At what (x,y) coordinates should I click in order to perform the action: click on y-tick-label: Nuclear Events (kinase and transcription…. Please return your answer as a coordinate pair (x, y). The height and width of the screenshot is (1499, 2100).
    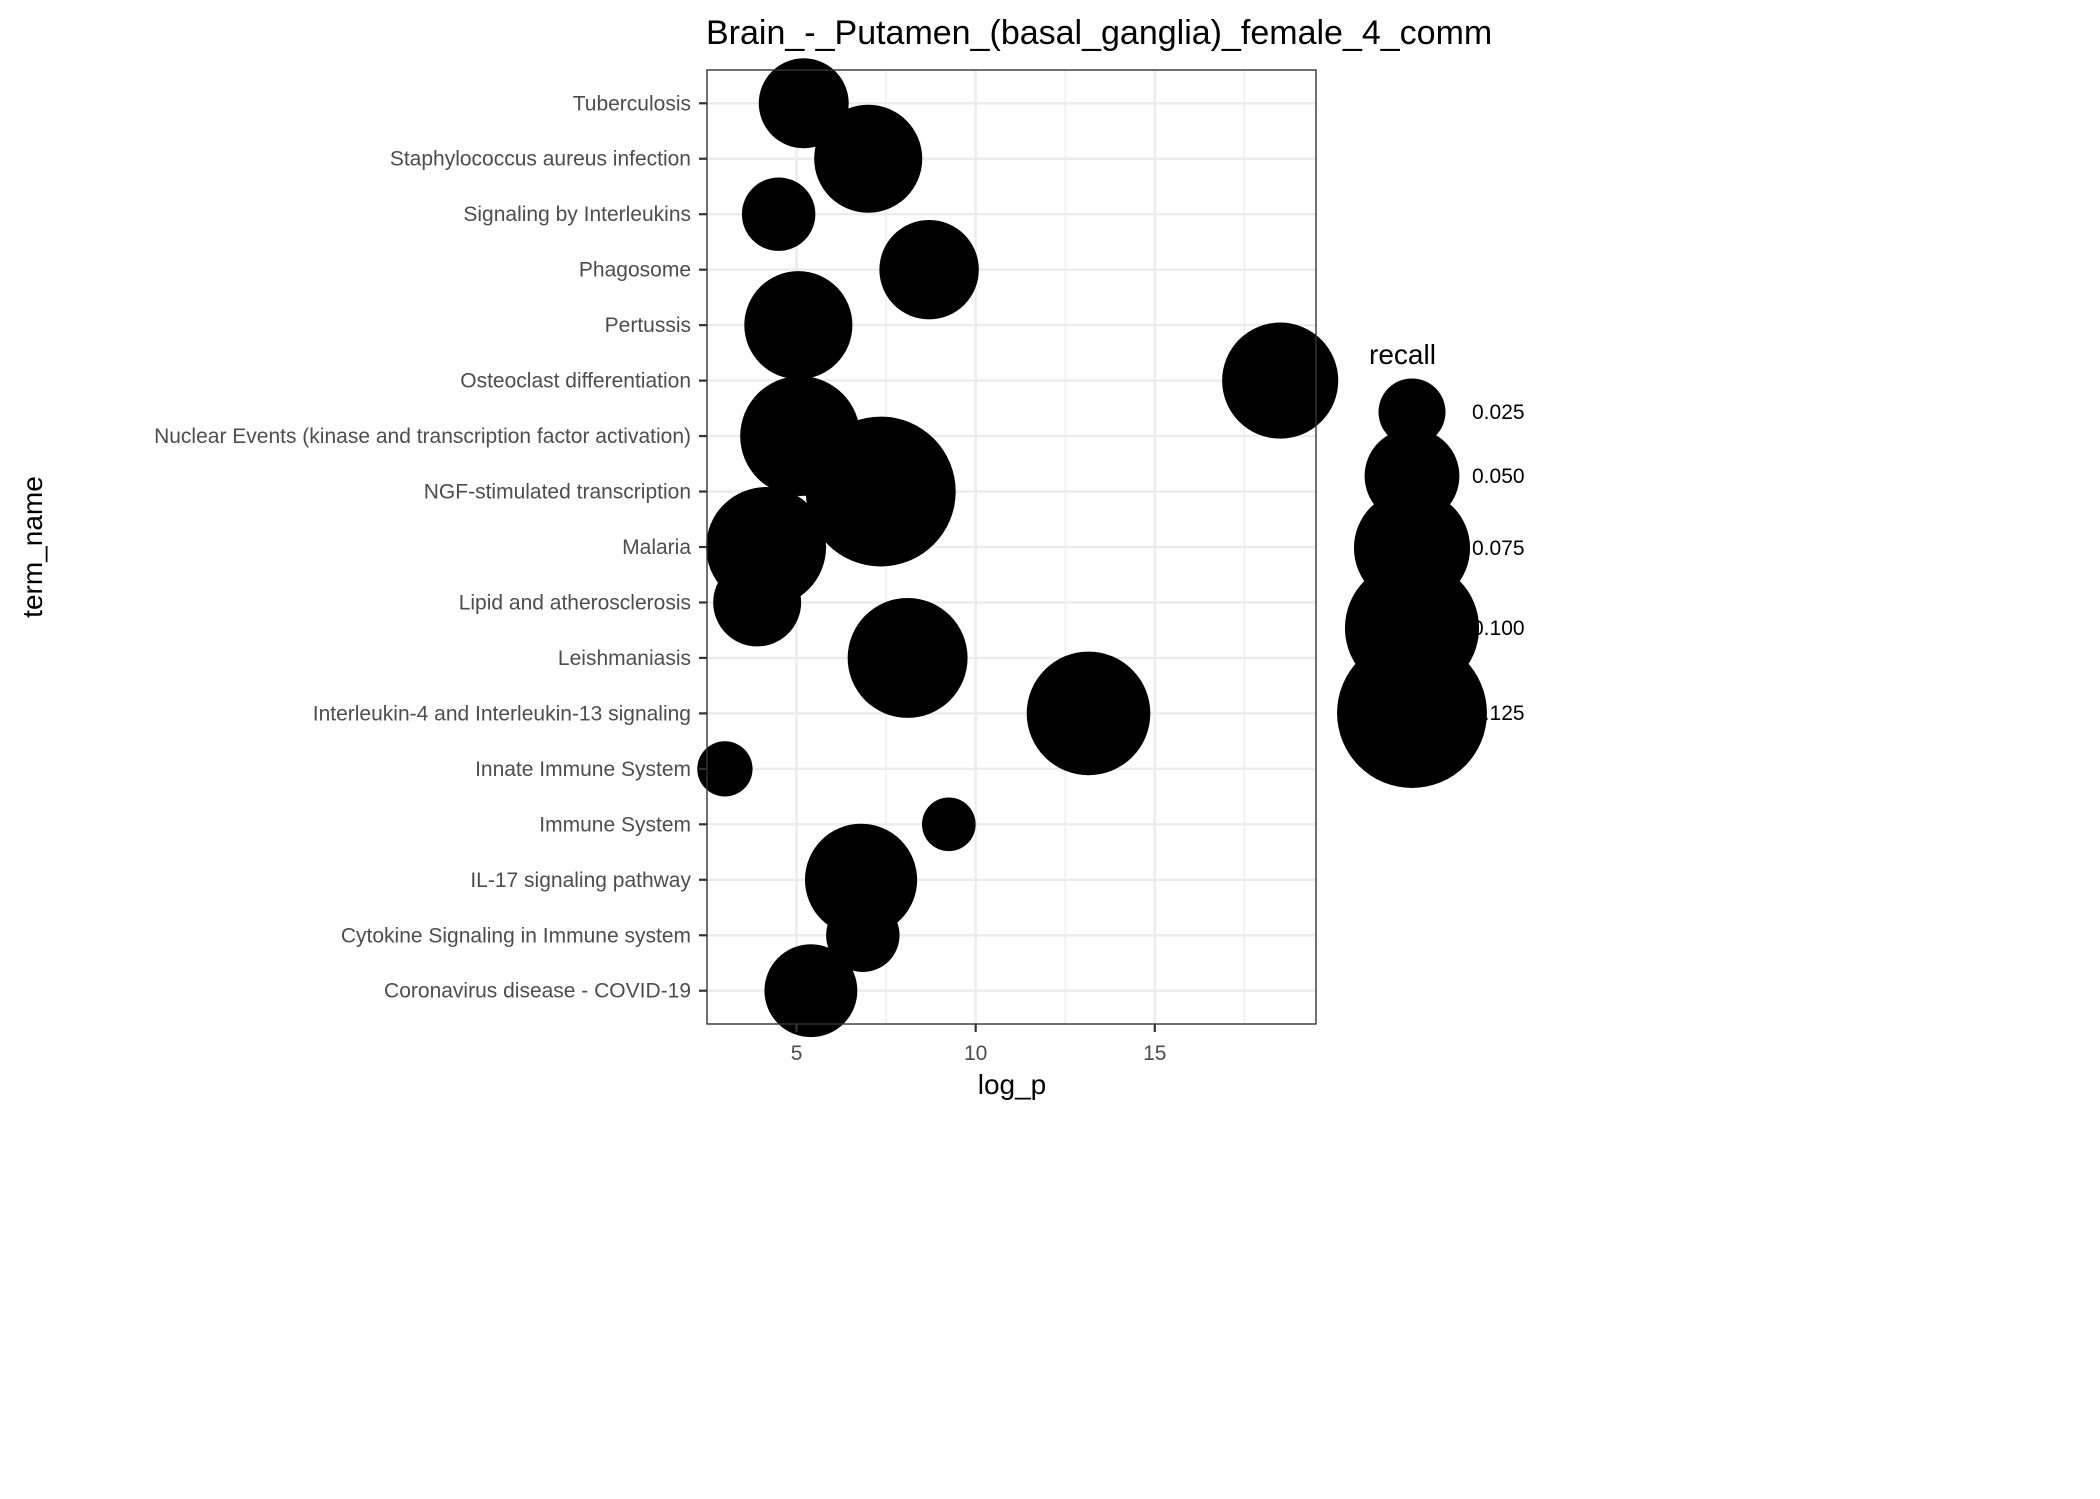
    Looking at the image, I should click on (422, 436).